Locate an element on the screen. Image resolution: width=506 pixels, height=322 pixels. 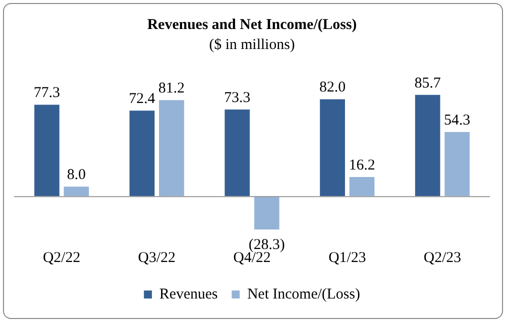
legend-label: Revenues is located at coordinates (188, 294).